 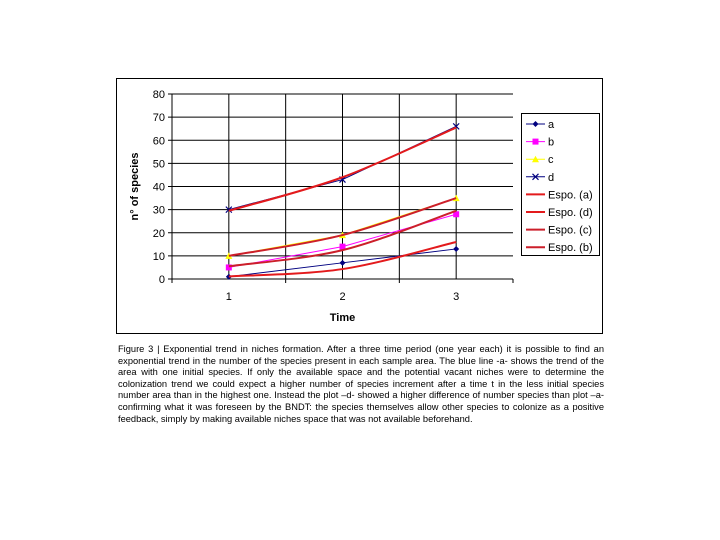 I want to click on legend-label: Espo. (b), so click(x=570, y=248).